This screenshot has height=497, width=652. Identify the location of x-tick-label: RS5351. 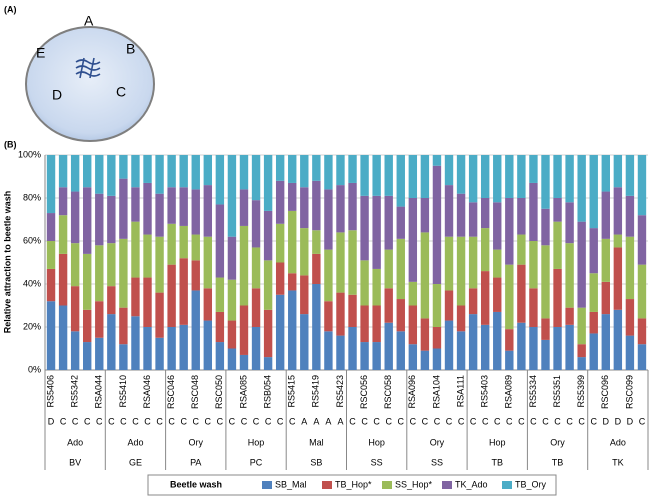
(557, 391).